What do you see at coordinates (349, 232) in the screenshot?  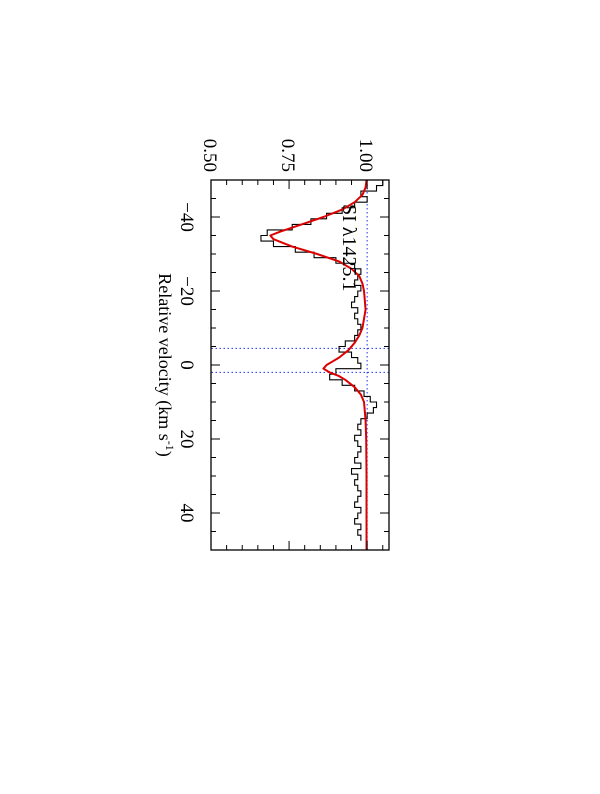 I see `annotation-part-1: λ` at bounding box center [349, 232].